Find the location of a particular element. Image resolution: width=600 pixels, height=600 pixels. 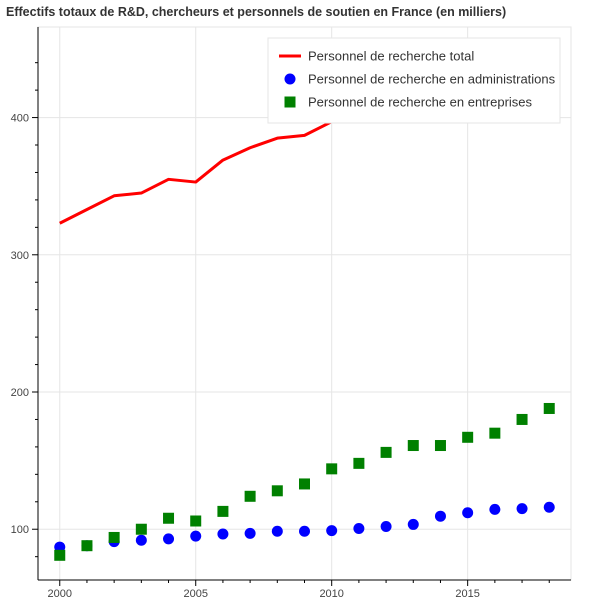

y-tick-label-200: 200 is located at coordinates (20, 393).